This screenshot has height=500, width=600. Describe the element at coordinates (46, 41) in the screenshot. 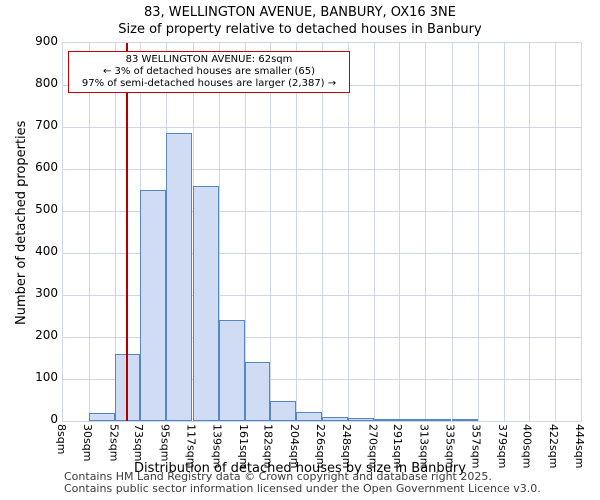

I see `y-tick-label: 900` at that location.